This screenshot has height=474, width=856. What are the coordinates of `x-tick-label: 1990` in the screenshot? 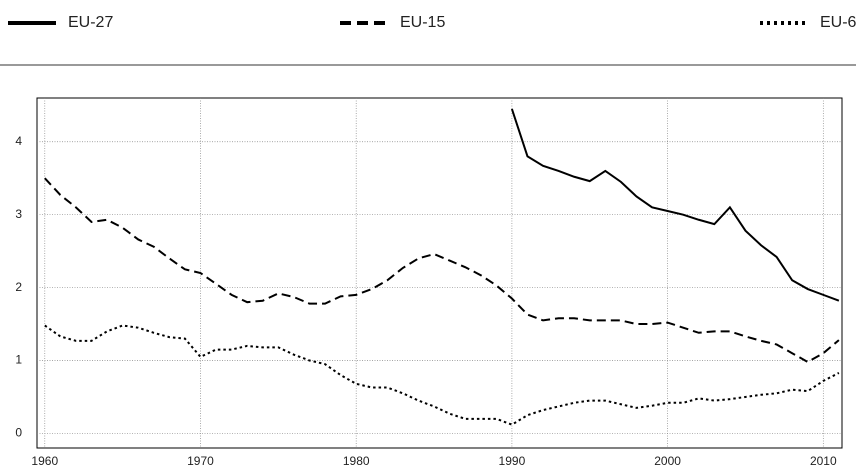 It's located at (512, 461).